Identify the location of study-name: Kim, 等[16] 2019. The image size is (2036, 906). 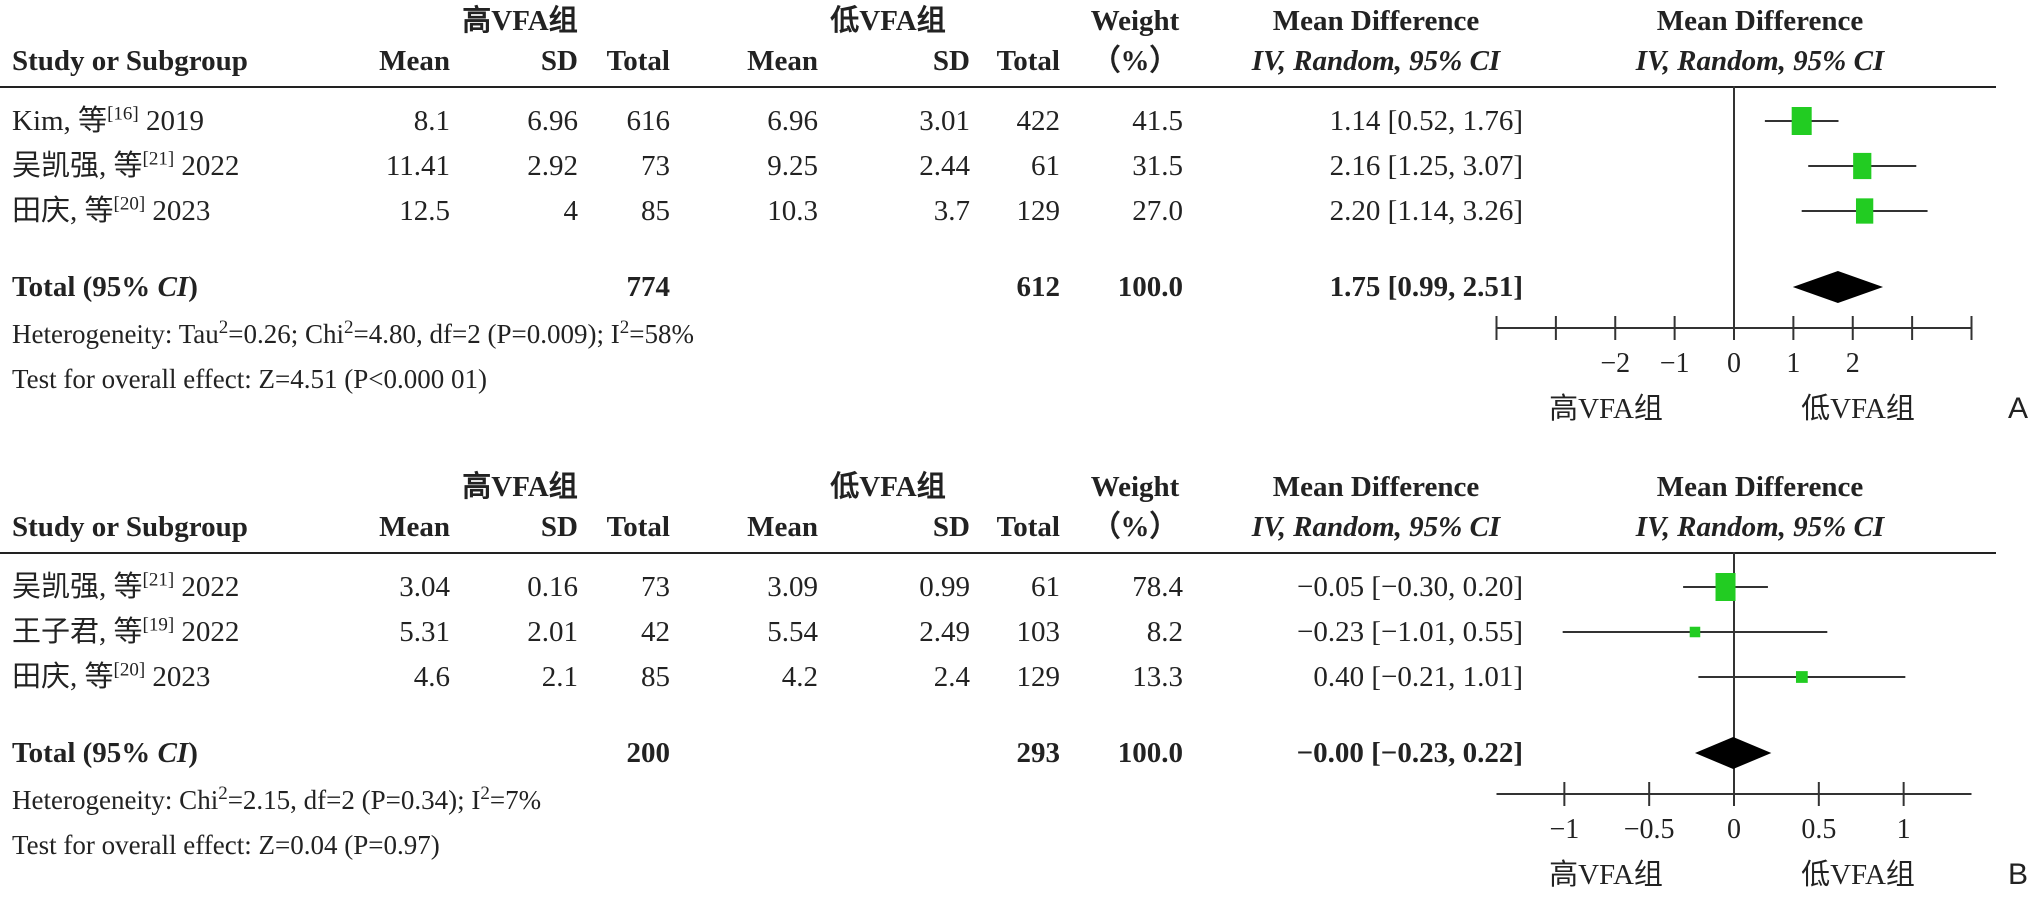
(108, 120).